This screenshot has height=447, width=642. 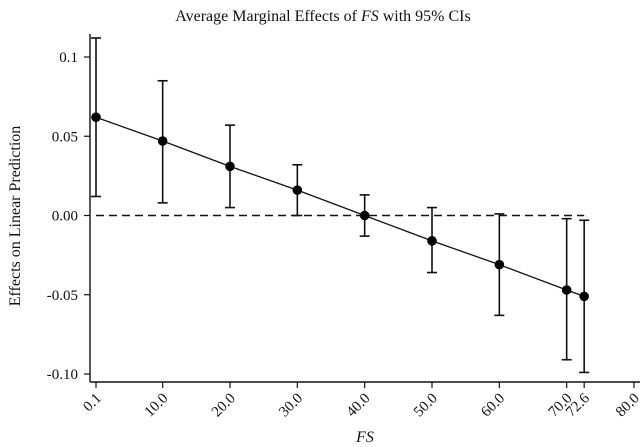 I want to click on y-axis-title: Effects on Linear Prediction, so click(x=15, y=216).